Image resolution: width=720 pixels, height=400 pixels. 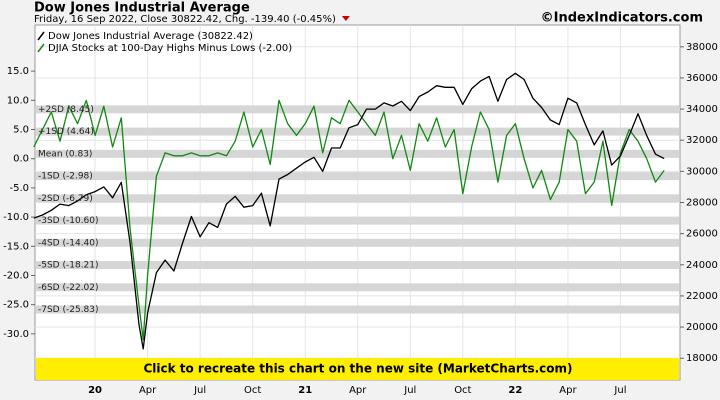 What do you see at coordinates (21, 130) in the screenshot?
I see `y-tick-label: 5.0` at bounding box center [21, 130].